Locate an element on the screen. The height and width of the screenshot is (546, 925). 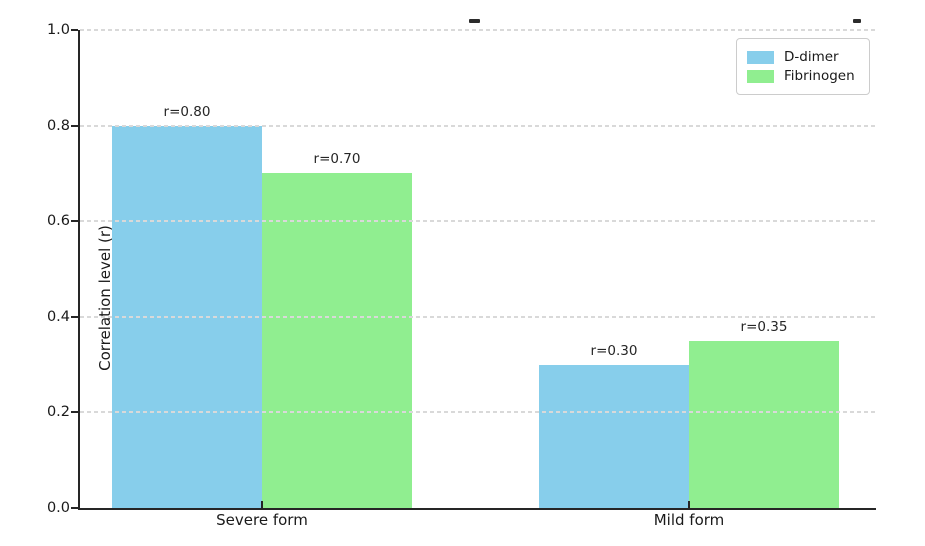
legend-swatch-fibrinogen is located at coordinates (760, 76).